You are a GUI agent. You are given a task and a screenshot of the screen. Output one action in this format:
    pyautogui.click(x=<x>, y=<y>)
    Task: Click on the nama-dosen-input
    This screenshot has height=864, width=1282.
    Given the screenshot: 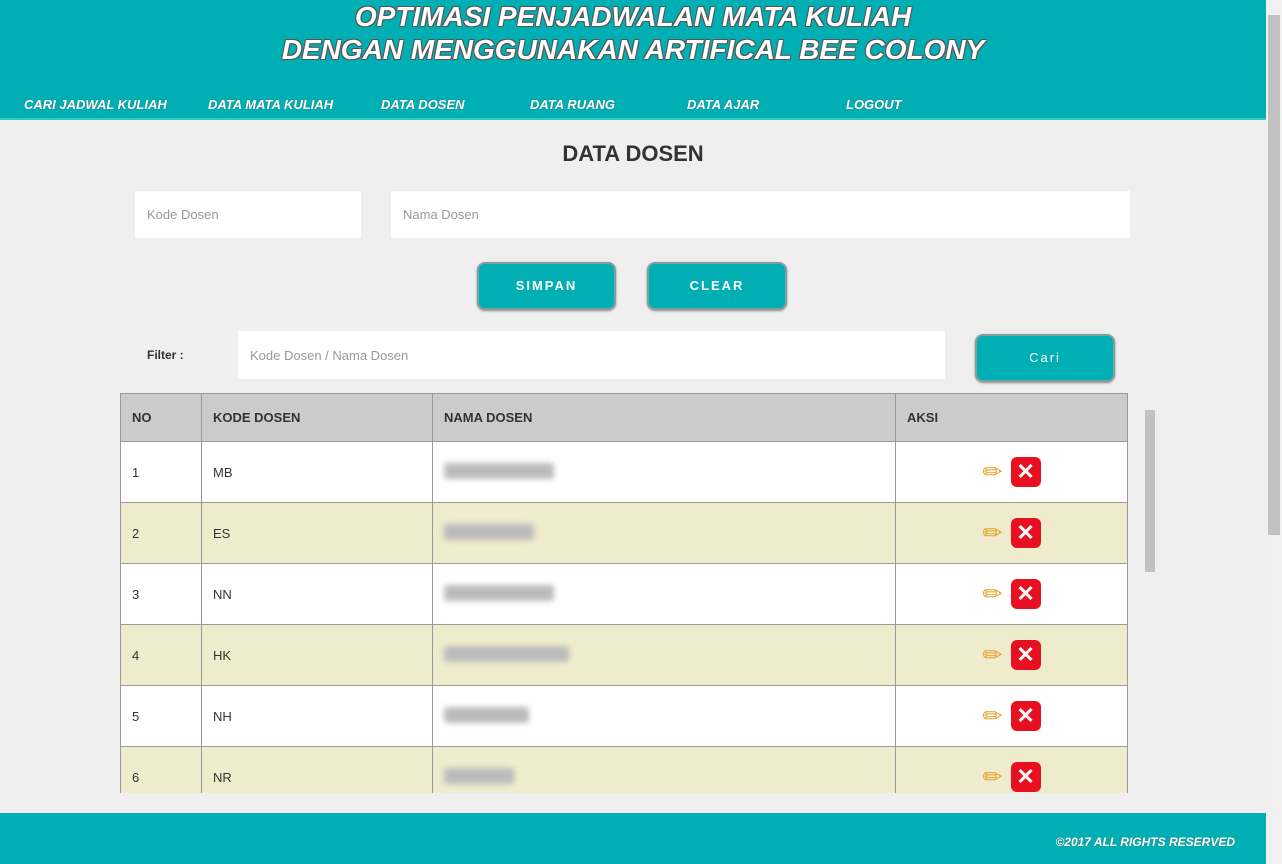 What is the action you would take?
    pyautogui.click(x=760, y=214)
    